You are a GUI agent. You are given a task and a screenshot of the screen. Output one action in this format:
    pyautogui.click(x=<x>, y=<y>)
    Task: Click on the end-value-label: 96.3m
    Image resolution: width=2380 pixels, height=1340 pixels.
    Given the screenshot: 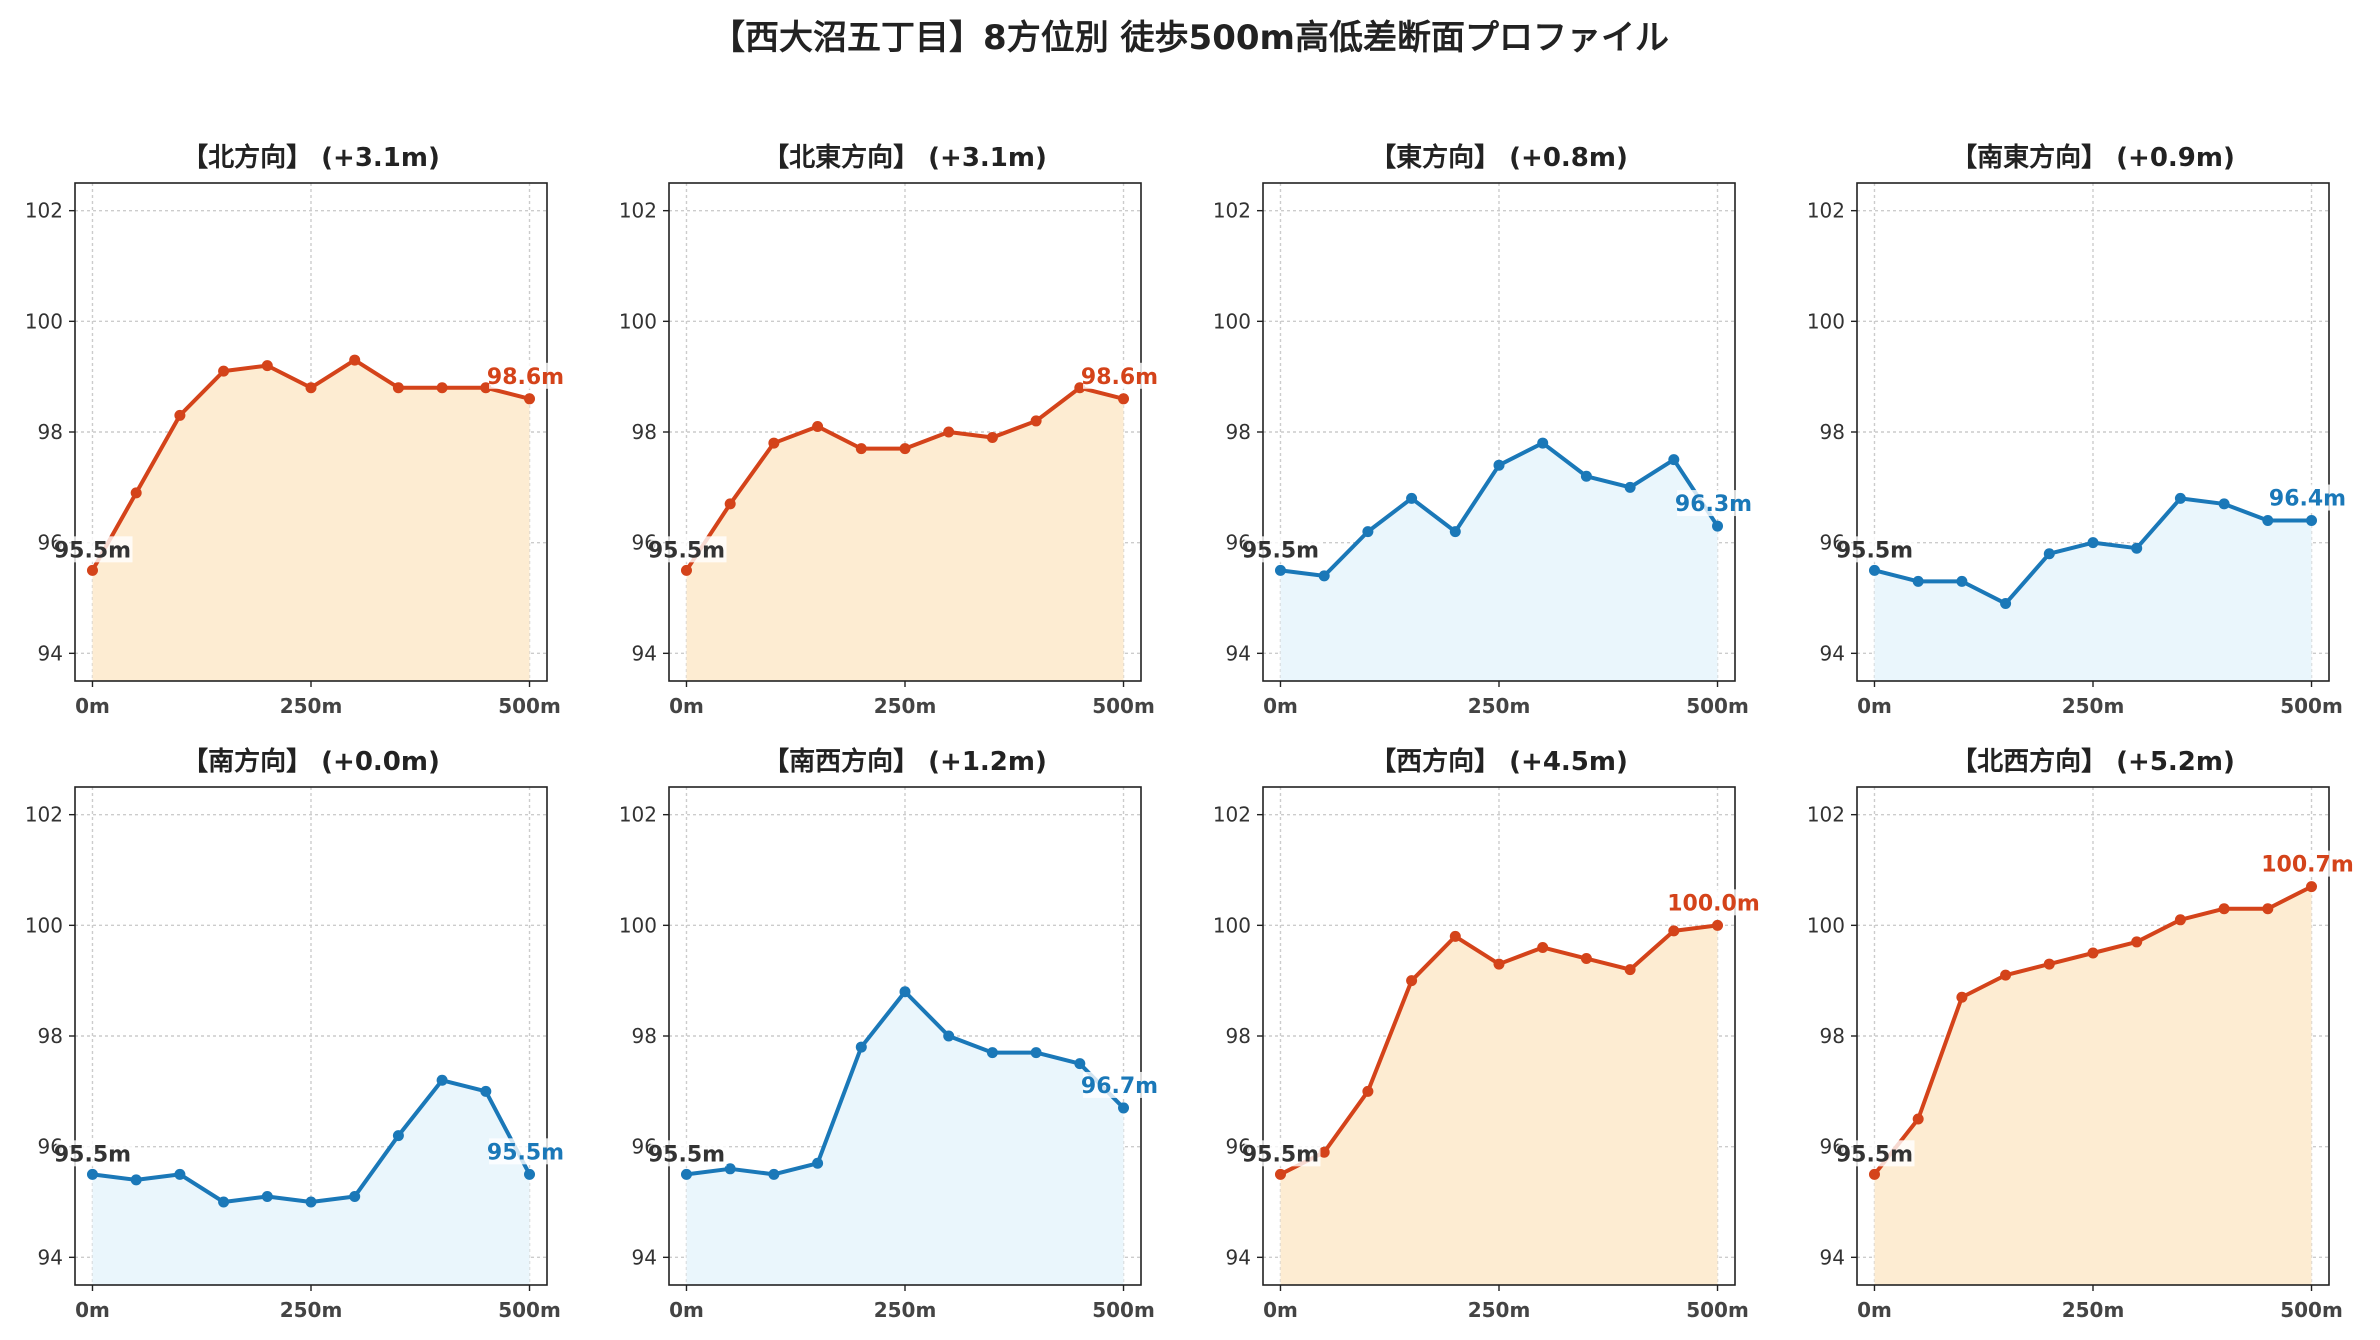 What is the action you would take?
    pyautogui.click(x=1713, y=504)
    